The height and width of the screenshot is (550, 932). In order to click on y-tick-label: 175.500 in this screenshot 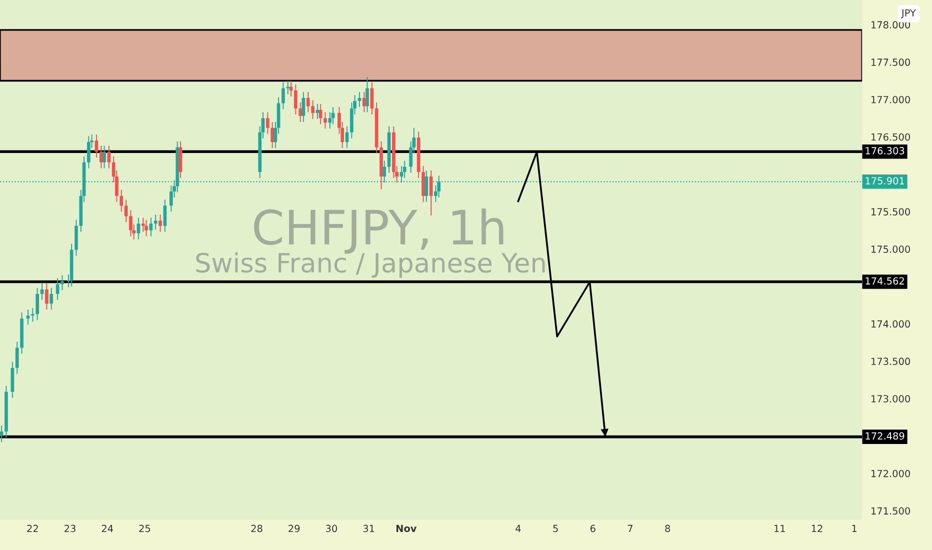, I will do `click(891, 212)`.